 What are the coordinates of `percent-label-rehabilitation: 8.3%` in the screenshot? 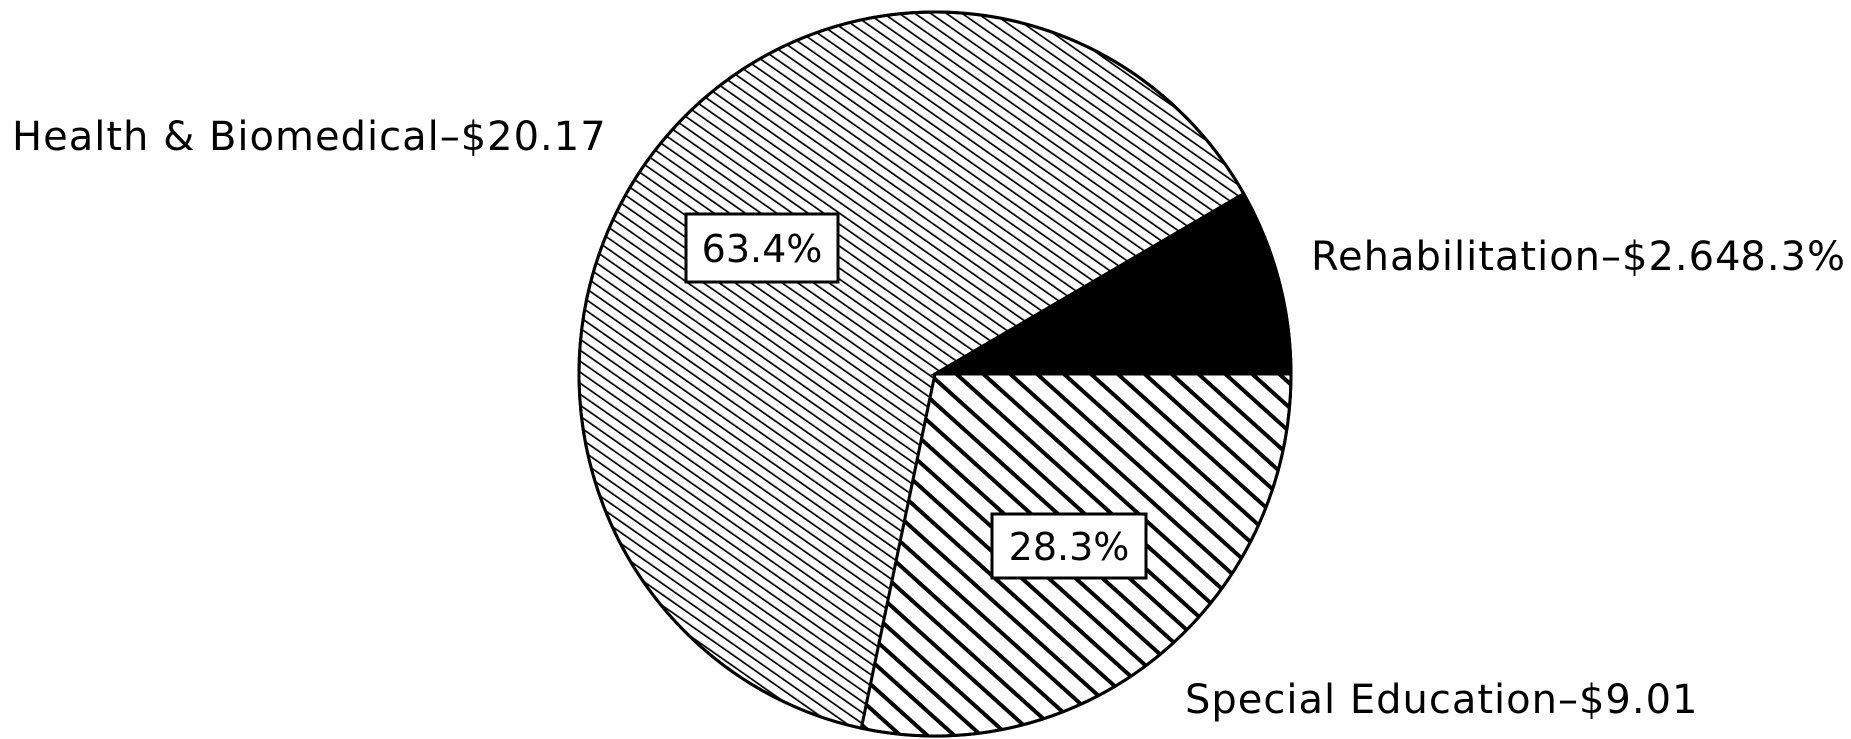 It's located at (1793, 257).